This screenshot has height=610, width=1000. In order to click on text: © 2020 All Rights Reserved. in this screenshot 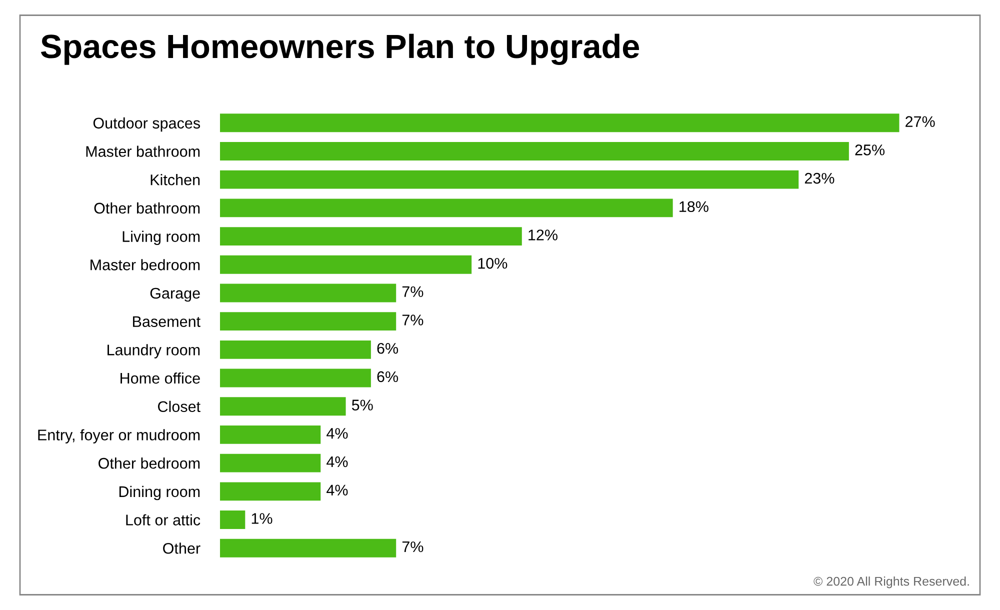, I will do `click(891, 582)`.